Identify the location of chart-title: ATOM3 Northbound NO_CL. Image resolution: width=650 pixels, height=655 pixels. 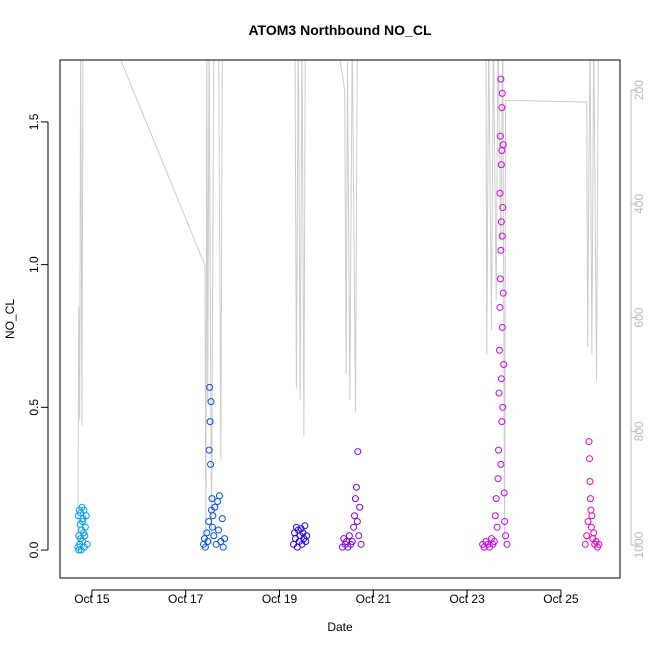
(339, 30).